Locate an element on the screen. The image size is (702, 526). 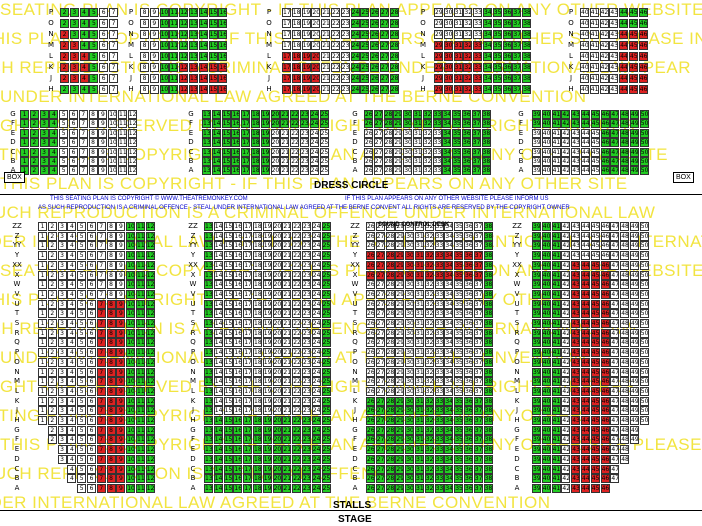
seat: 14 is located at coordinates (203, 56).